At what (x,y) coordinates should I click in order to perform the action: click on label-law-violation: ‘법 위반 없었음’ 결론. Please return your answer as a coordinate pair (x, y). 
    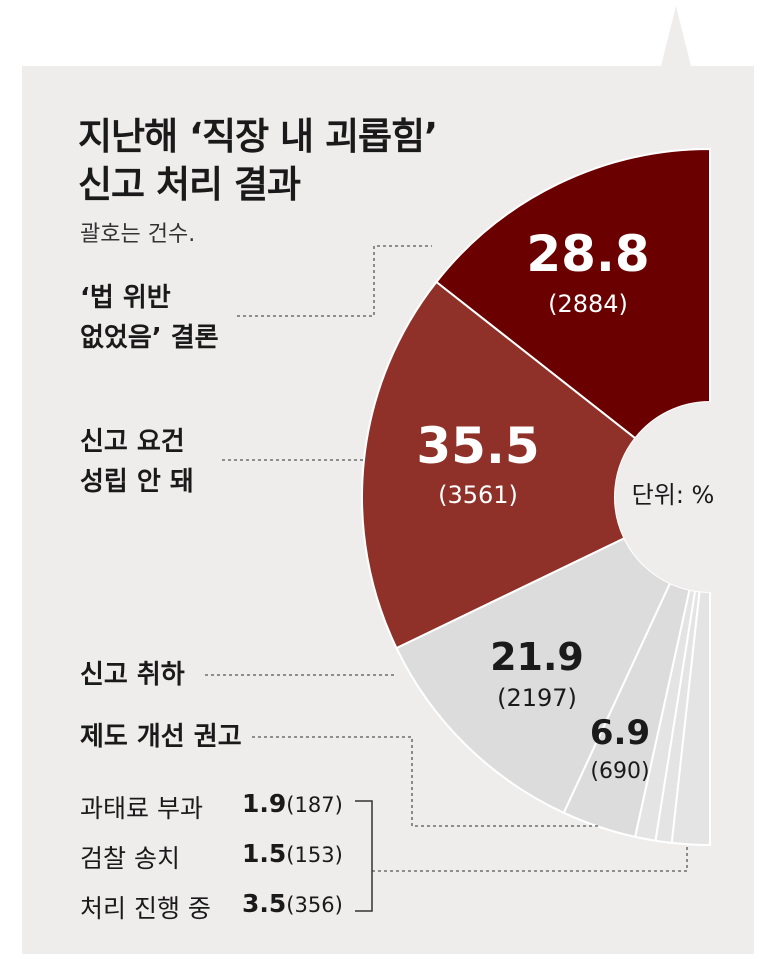
    Looking at the image, I should click on (149, 318).